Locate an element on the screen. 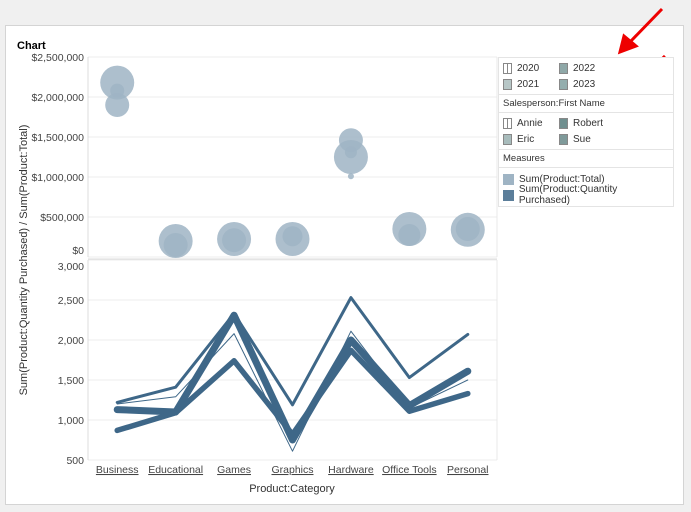 Image resolution: width=691 pixels, height=512 pixels. y-tick-label: 3,000 is located at coordinates (71, 267).